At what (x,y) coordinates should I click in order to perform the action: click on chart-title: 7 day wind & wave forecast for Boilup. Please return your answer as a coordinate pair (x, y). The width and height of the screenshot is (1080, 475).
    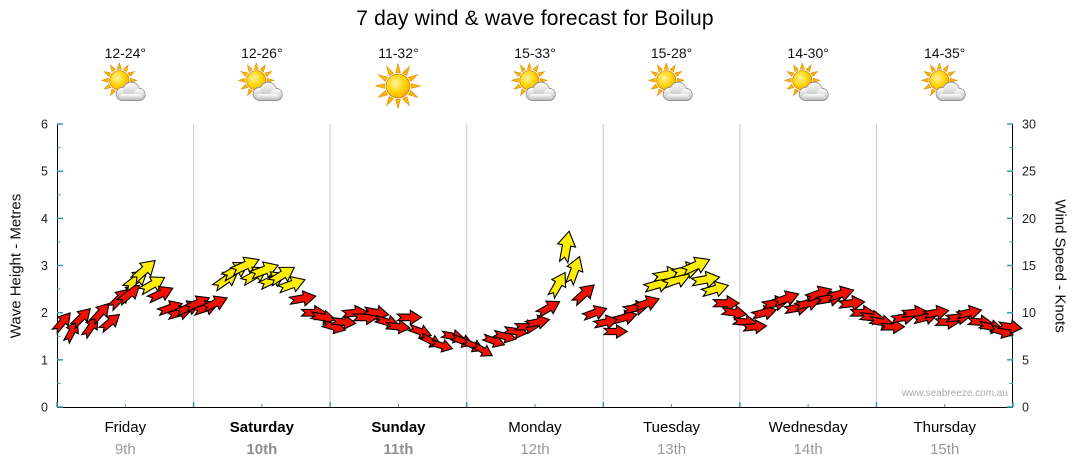
    Looking at the image, I should click on (535, 18).